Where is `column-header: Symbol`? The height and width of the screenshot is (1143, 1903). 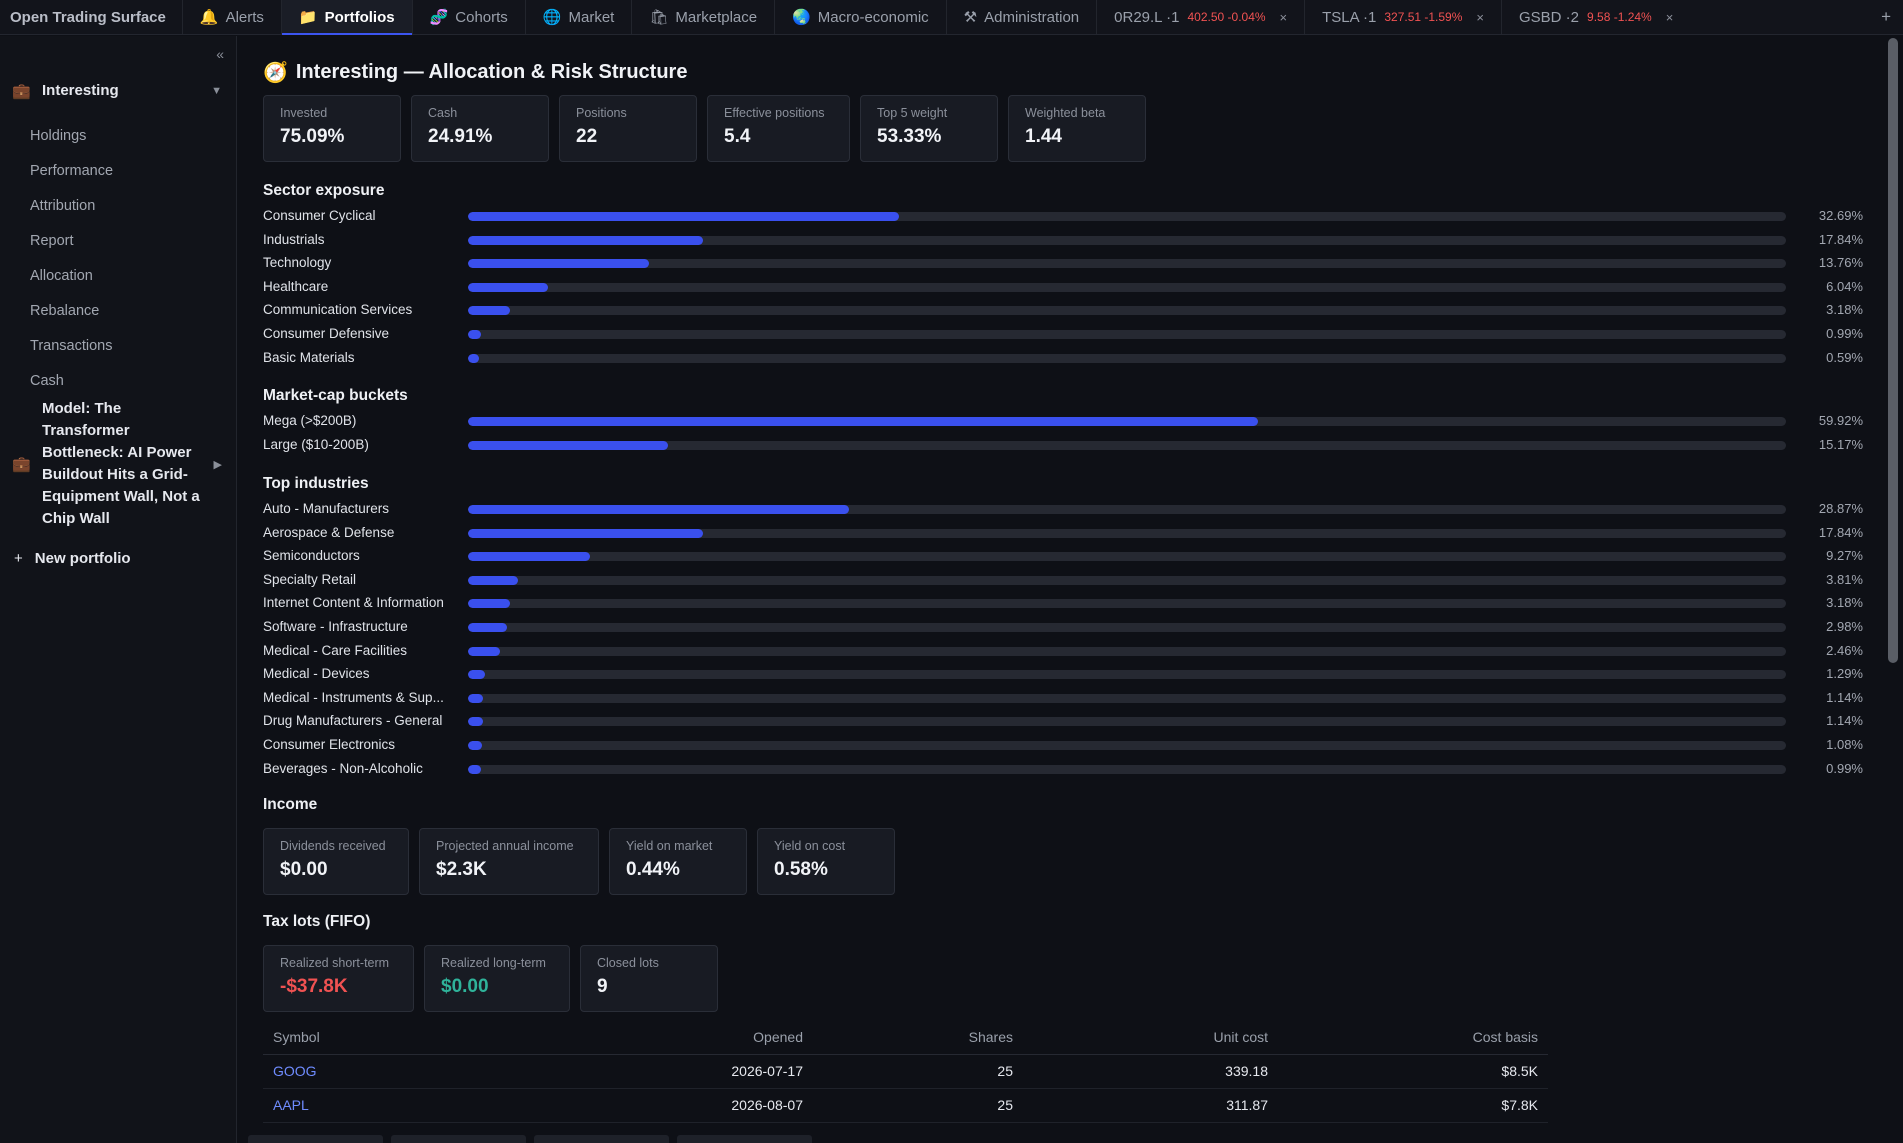 column-header: Symbol is located at coordinates (423, 1037).